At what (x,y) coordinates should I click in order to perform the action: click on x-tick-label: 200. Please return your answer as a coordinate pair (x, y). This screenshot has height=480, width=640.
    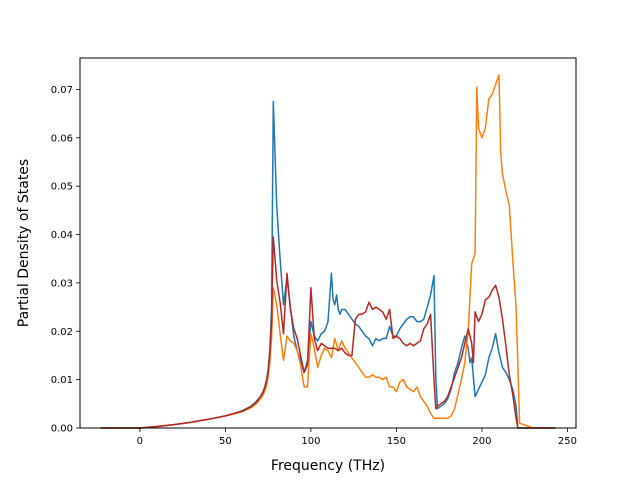
    Looking at the image, I should click on (481, 441).